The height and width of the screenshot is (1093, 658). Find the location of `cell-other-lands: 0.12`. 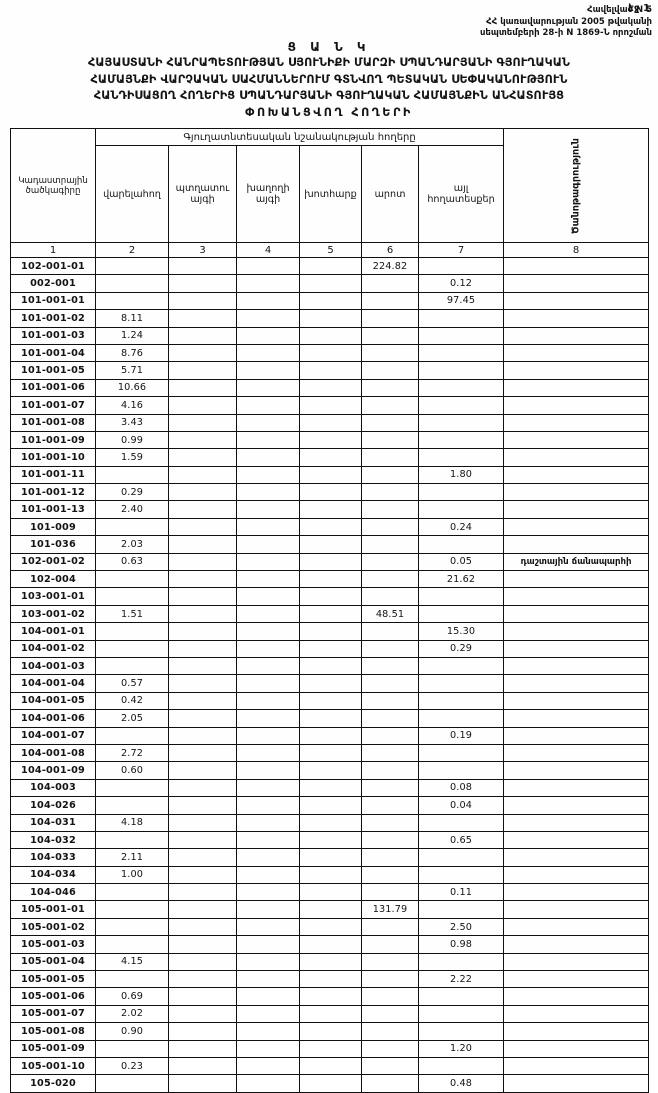

cell-other-lands: 0.12 is located at coordinates (461, 283).